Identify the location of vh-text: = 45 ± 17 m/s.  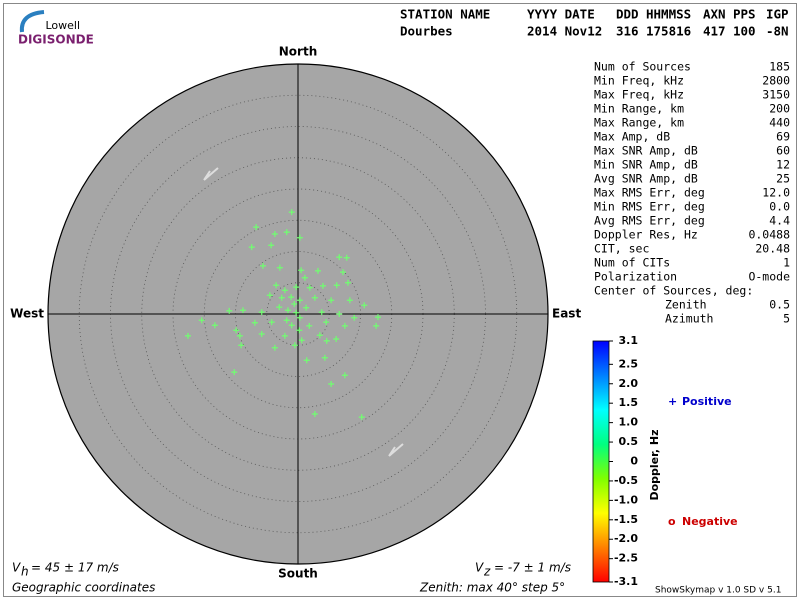
(75, 568).